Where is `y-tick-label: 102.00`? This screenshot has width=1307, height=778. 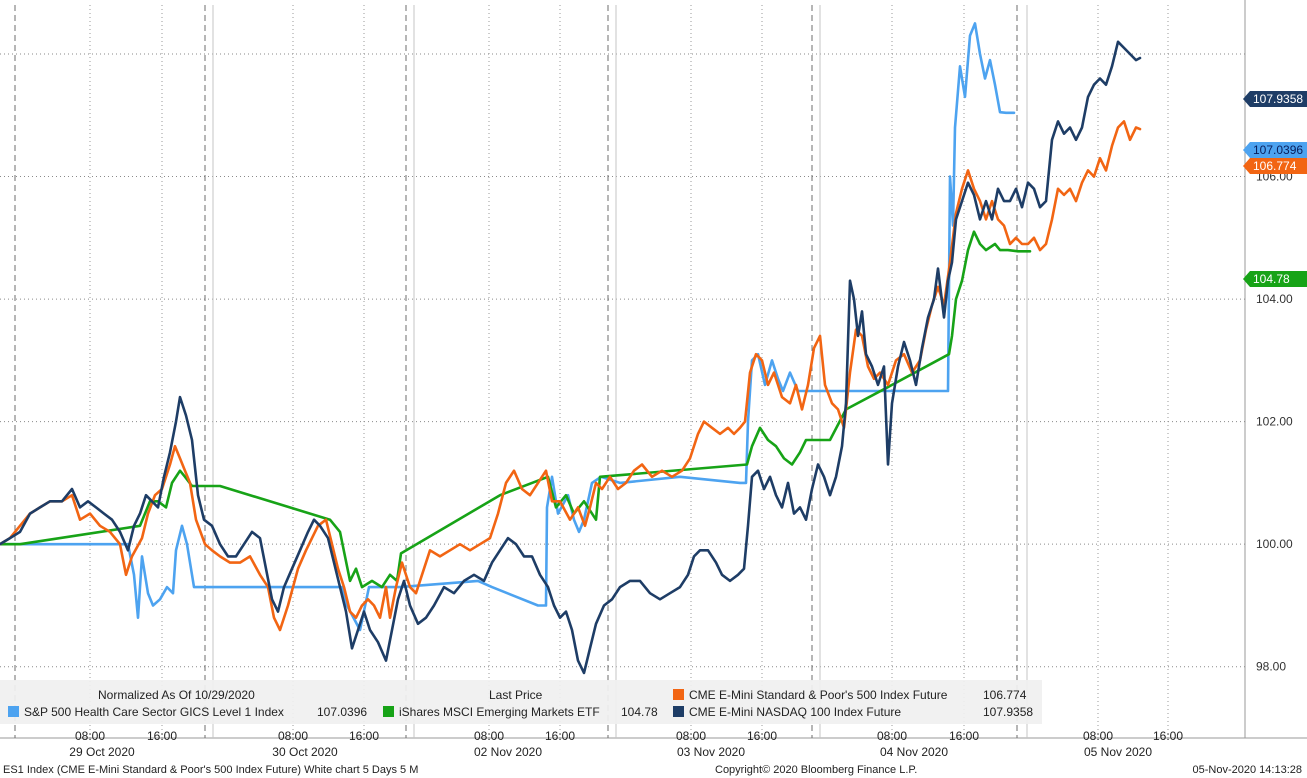 y-tick-label: 102.00 is located at coordinates (1274, 422).